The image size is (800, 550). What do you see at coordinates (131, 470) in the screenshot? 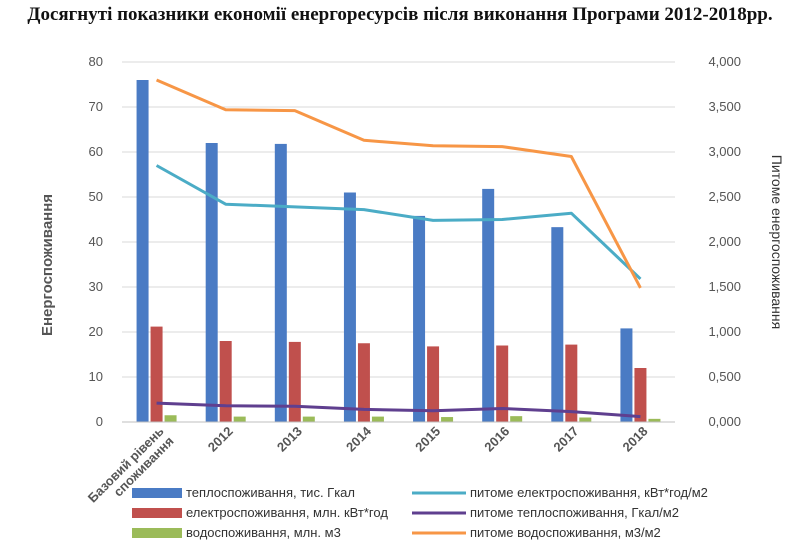
I see `x-tick-label: Базовий рівеньспоживання` at bounding box center [131, 470].